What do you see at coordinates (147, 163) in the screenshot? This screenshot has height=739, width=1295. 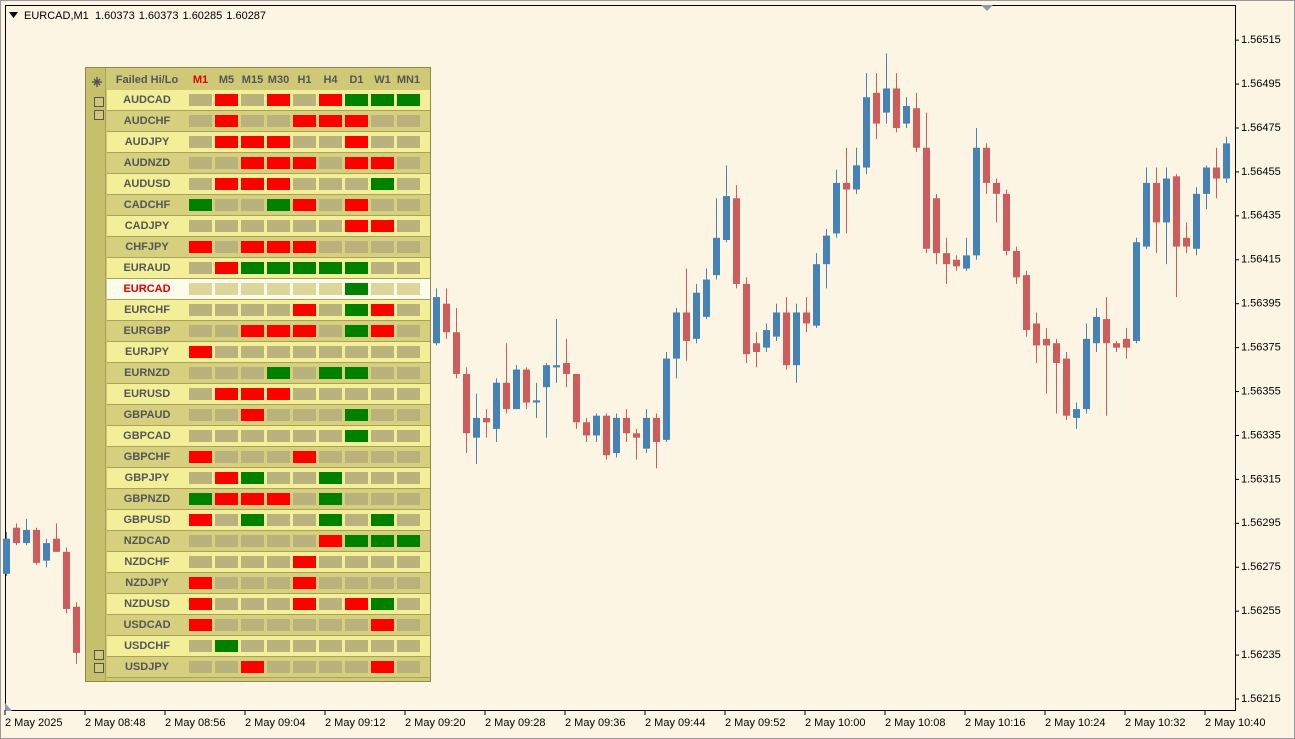 I see `symbol: AUDNZD` at bounding box center [147, 163].